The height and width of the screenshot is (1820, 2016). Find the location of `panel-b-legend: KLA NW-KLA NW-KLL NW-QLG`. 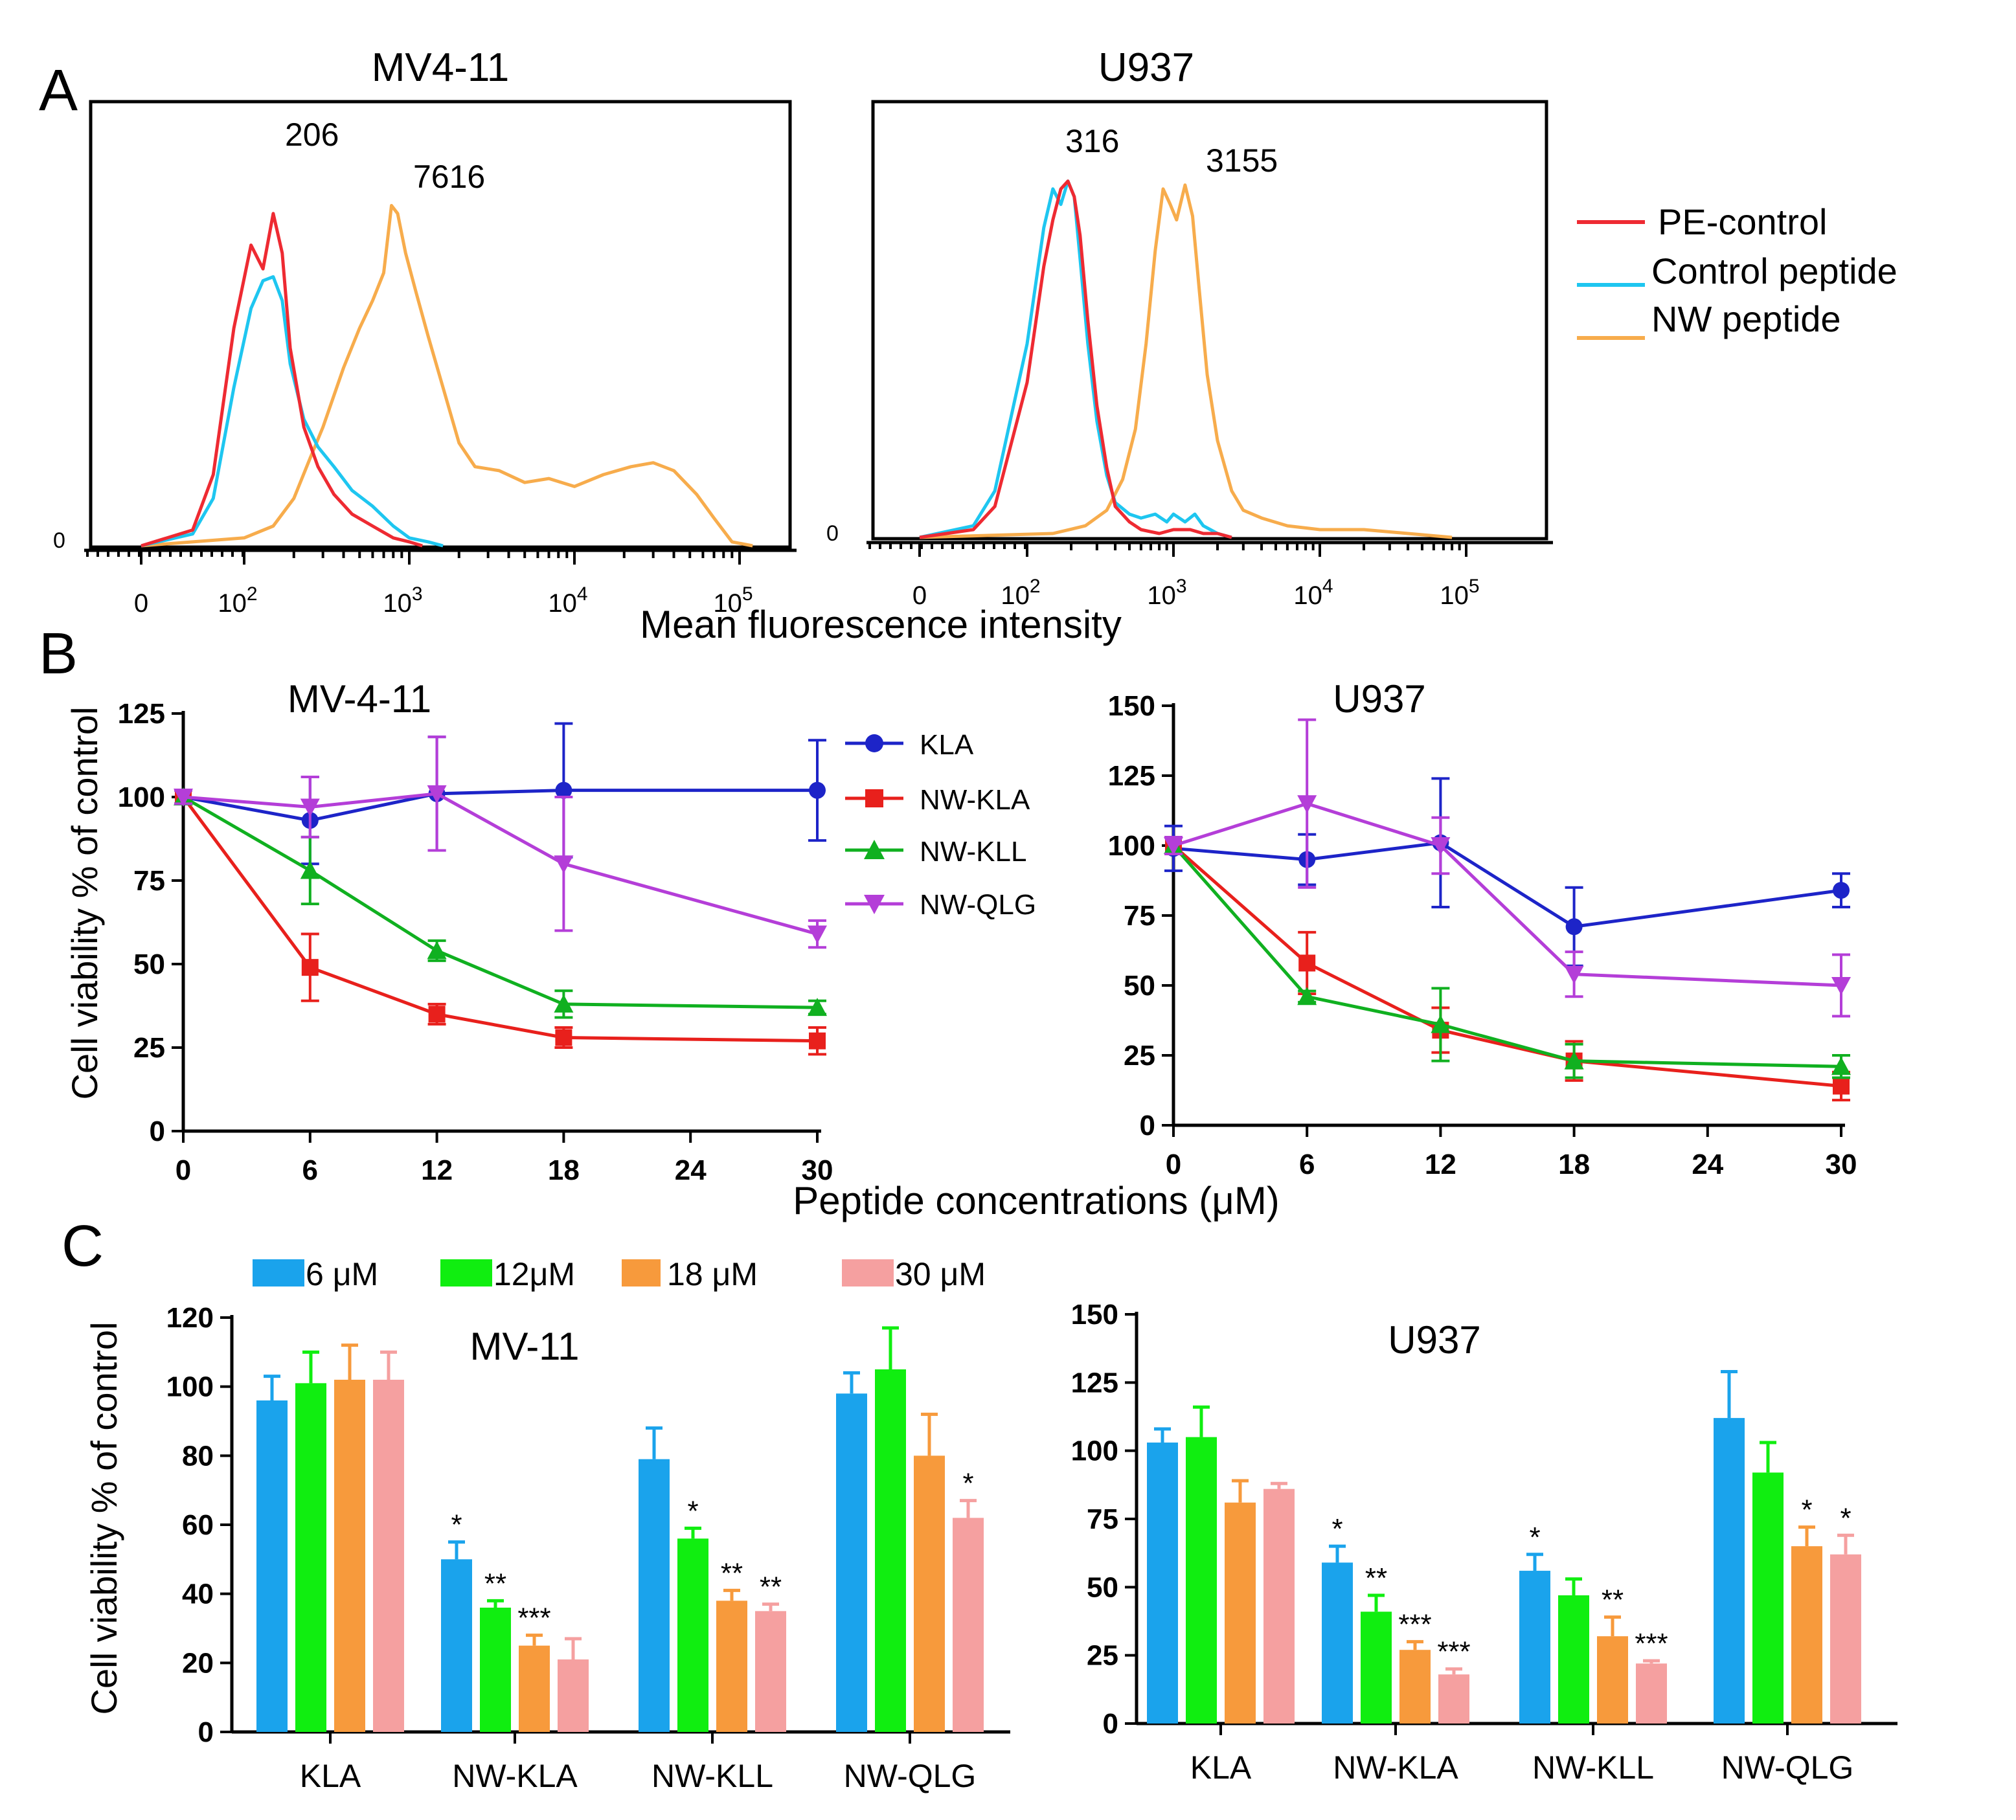

panel-b-legend: KLA NW-KLA NW-KLL NW-QLG is located at coordinates (940, 825).